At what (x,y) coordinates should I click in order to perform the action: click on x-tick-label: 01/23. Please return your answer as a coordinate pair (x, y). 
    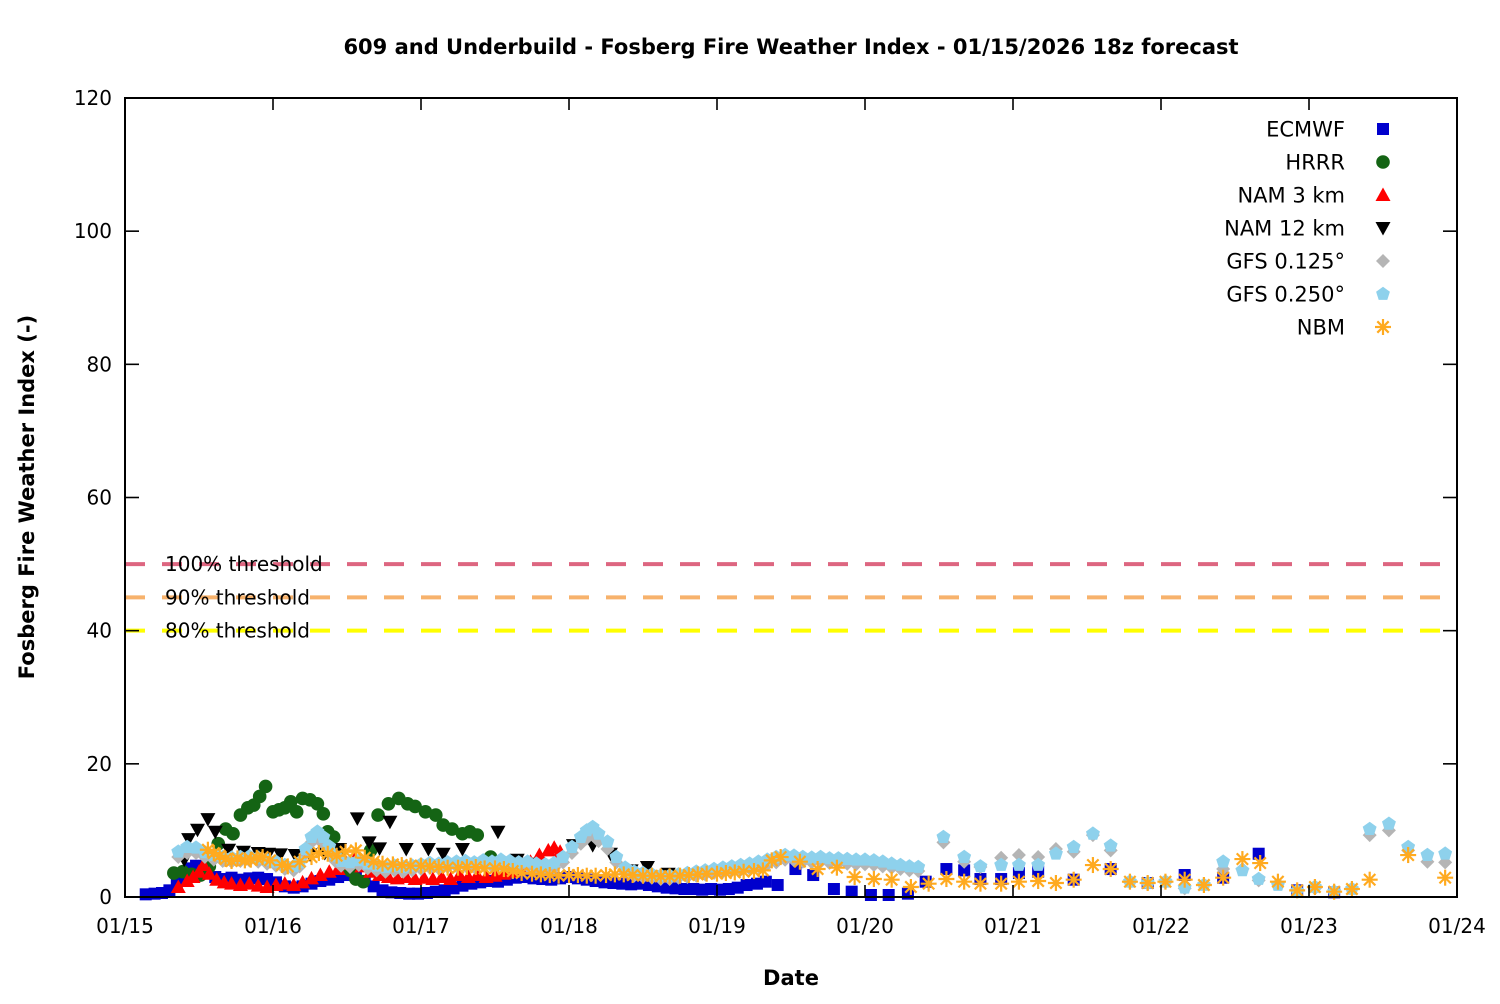
    Looking at the image, I should click on (1309, 926).